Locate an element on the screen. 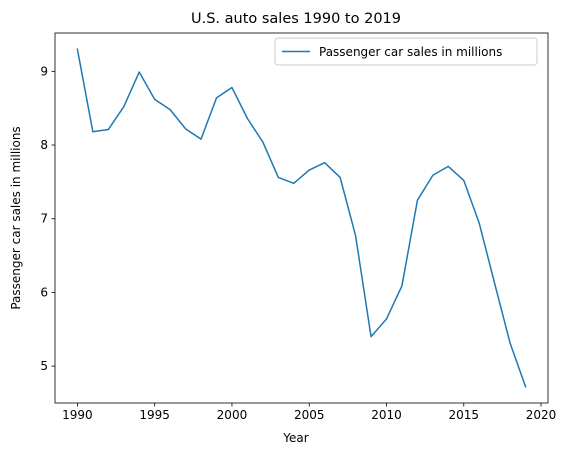  x-tick-label: 2020 is located at coordinates (541, 415).